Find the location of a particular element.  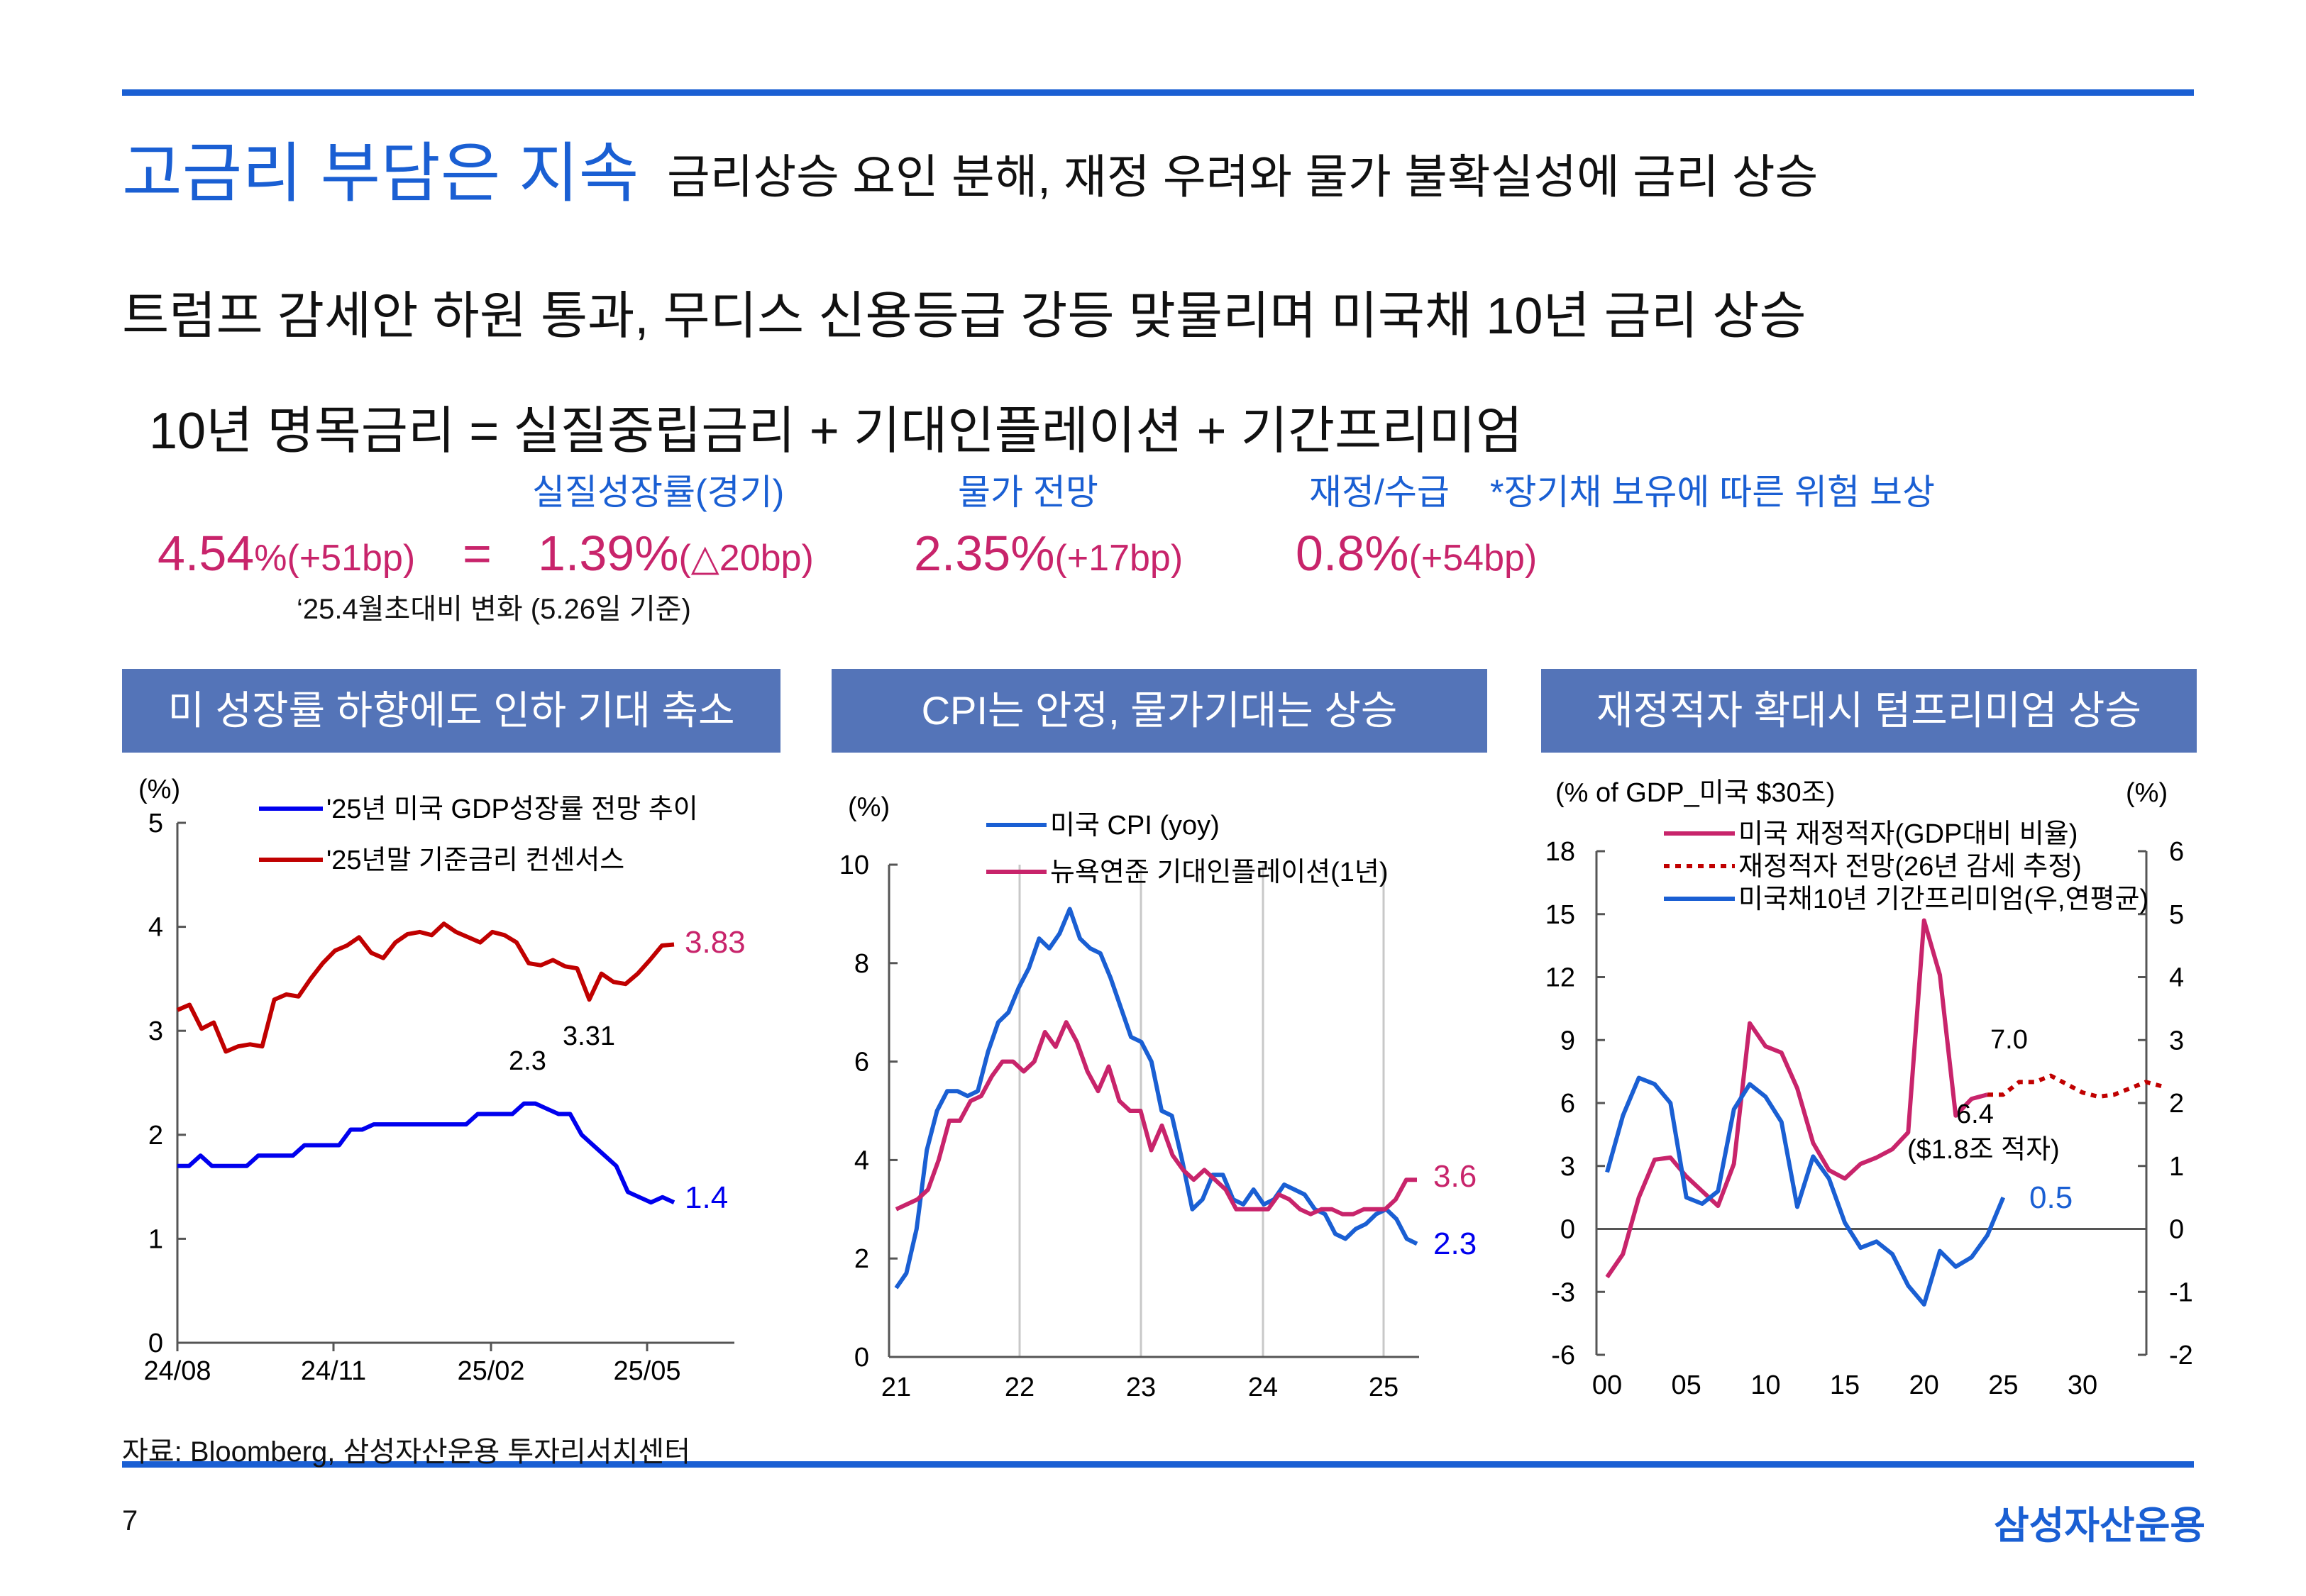

y-tick-label-right: 2 is located at coordinates (2176, 1104).